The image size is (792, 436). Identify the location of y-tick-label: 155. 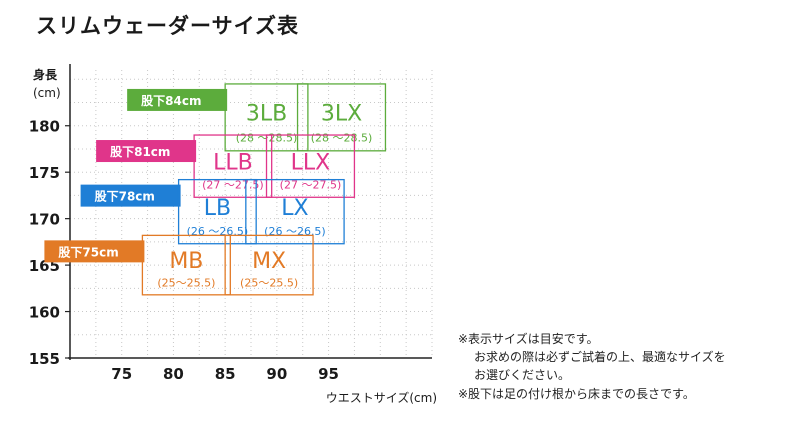
(44, 359).